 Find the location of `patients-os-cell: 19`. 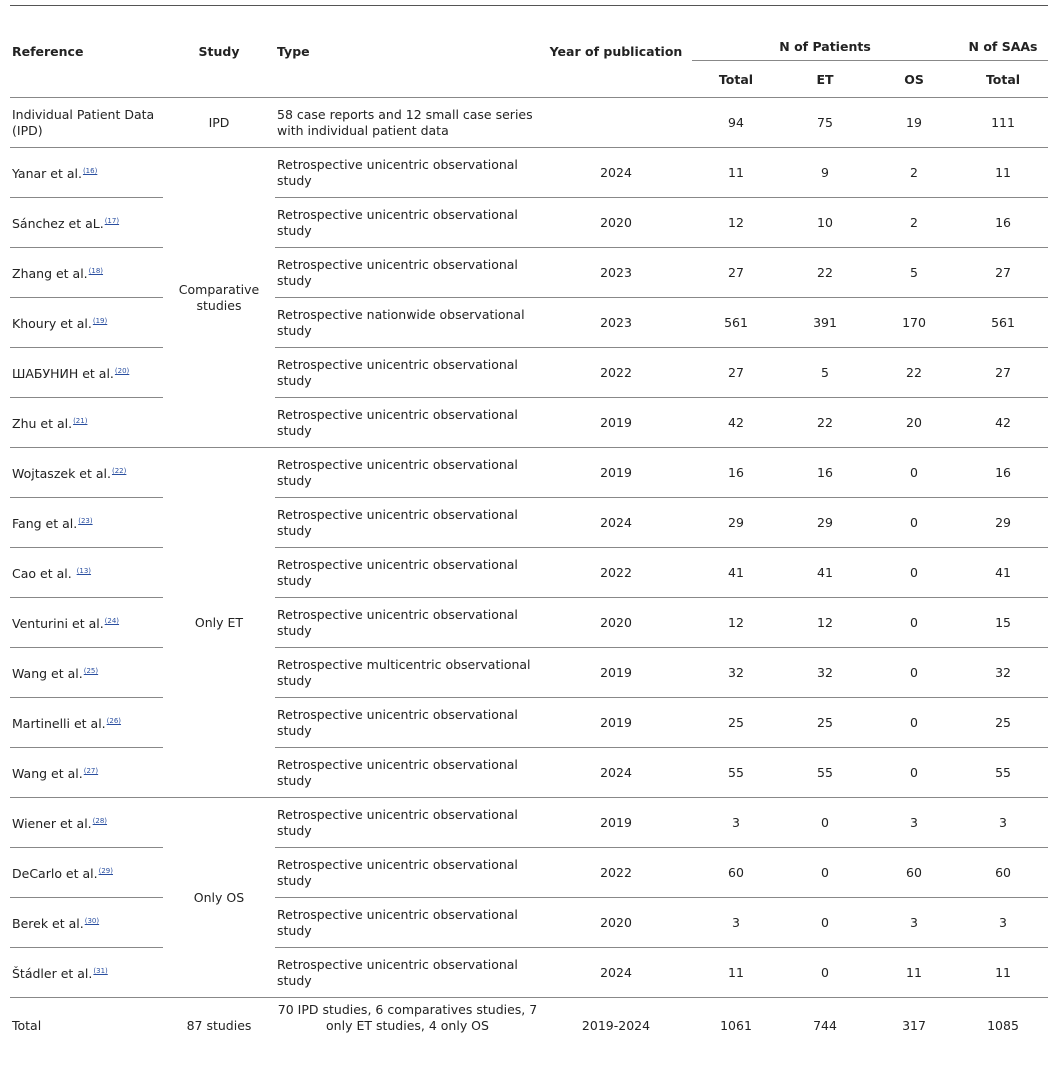

patients-os-cell: 19 is located at coordinates (914, 123).